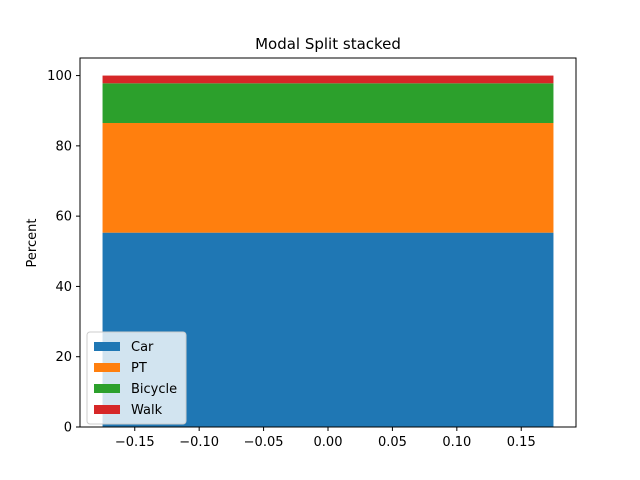 The height and width of the screenshot is (480, 640). Describe the element at coordinates (107, 346) in the screenshot. I see `legend-swatch-car` at that location.